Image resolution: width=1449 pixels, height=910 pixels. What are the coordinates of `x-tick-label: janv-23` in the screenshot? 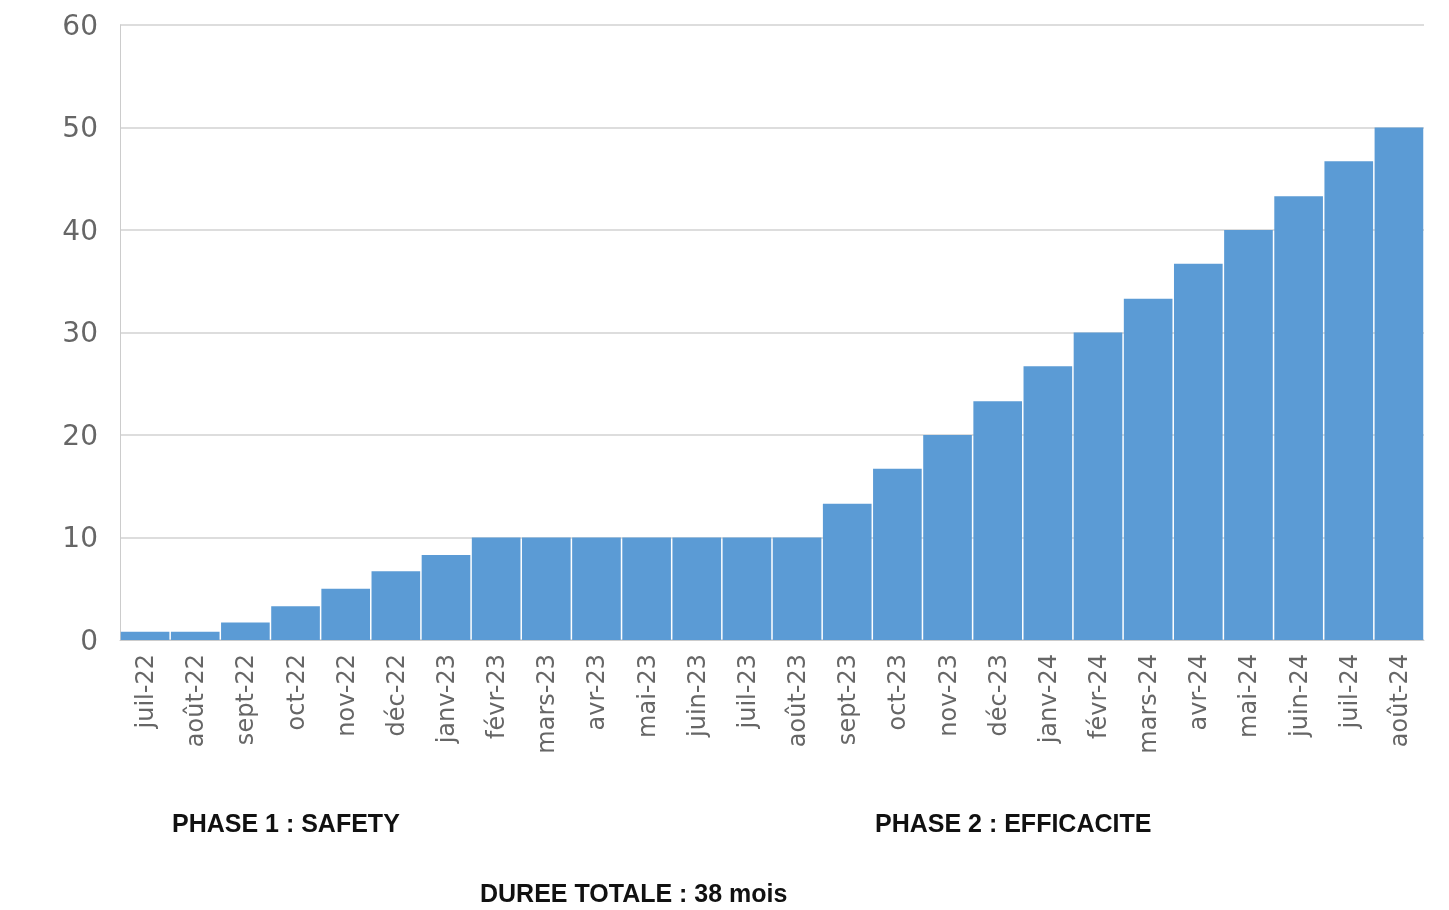 It's located at (446, 699).